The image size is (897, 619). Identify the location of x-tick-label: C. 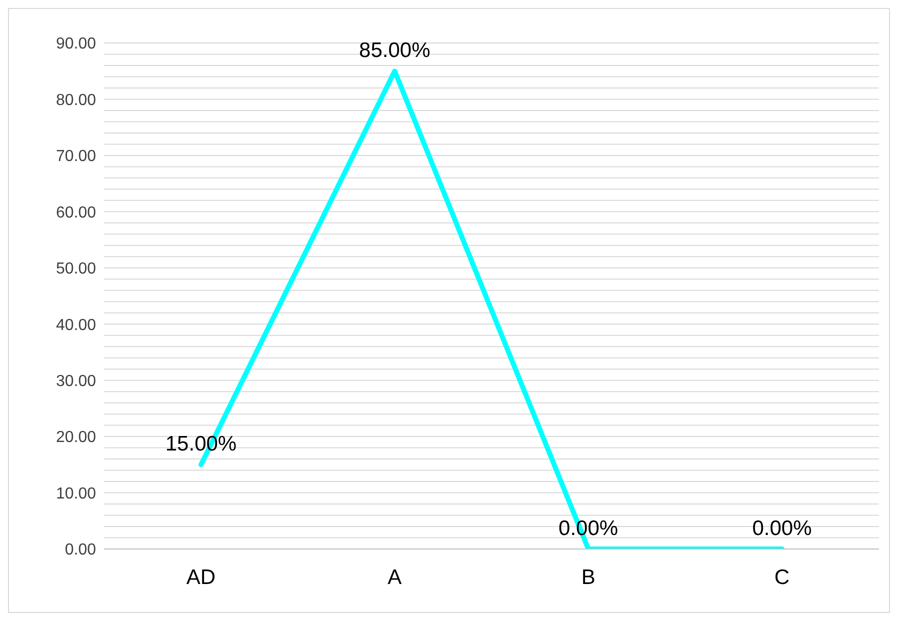
(782, 577).